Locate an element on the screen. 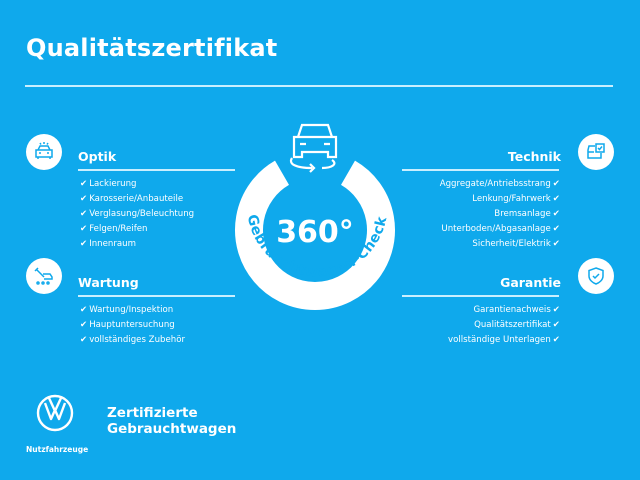  list-item: Bremsanlage ✔ is located at coordinates (527, 214).